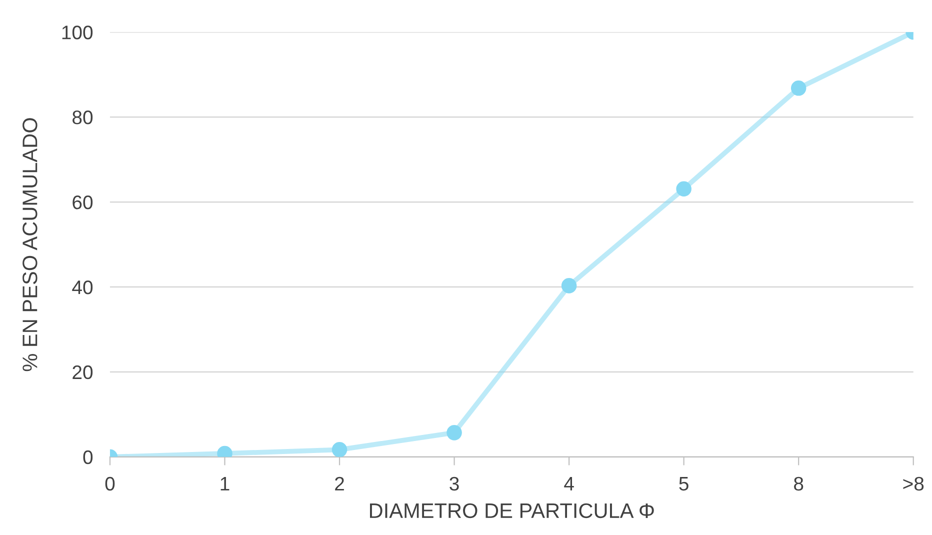 Image resolution: width=932 pixels, height=535 pixels. What do you see at coordinates (225, 483) in the screenshot?
I see `x-tick-label: 1` at bounding box center [225, 483].